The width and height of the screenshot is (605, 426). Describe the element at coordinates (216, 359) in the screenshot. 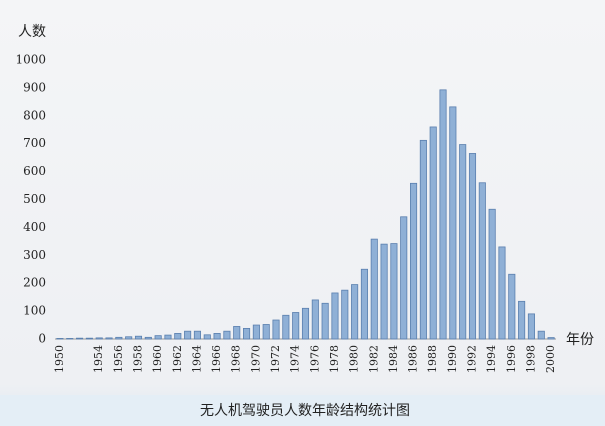

I see `x-tick-label: 1966` at that location.